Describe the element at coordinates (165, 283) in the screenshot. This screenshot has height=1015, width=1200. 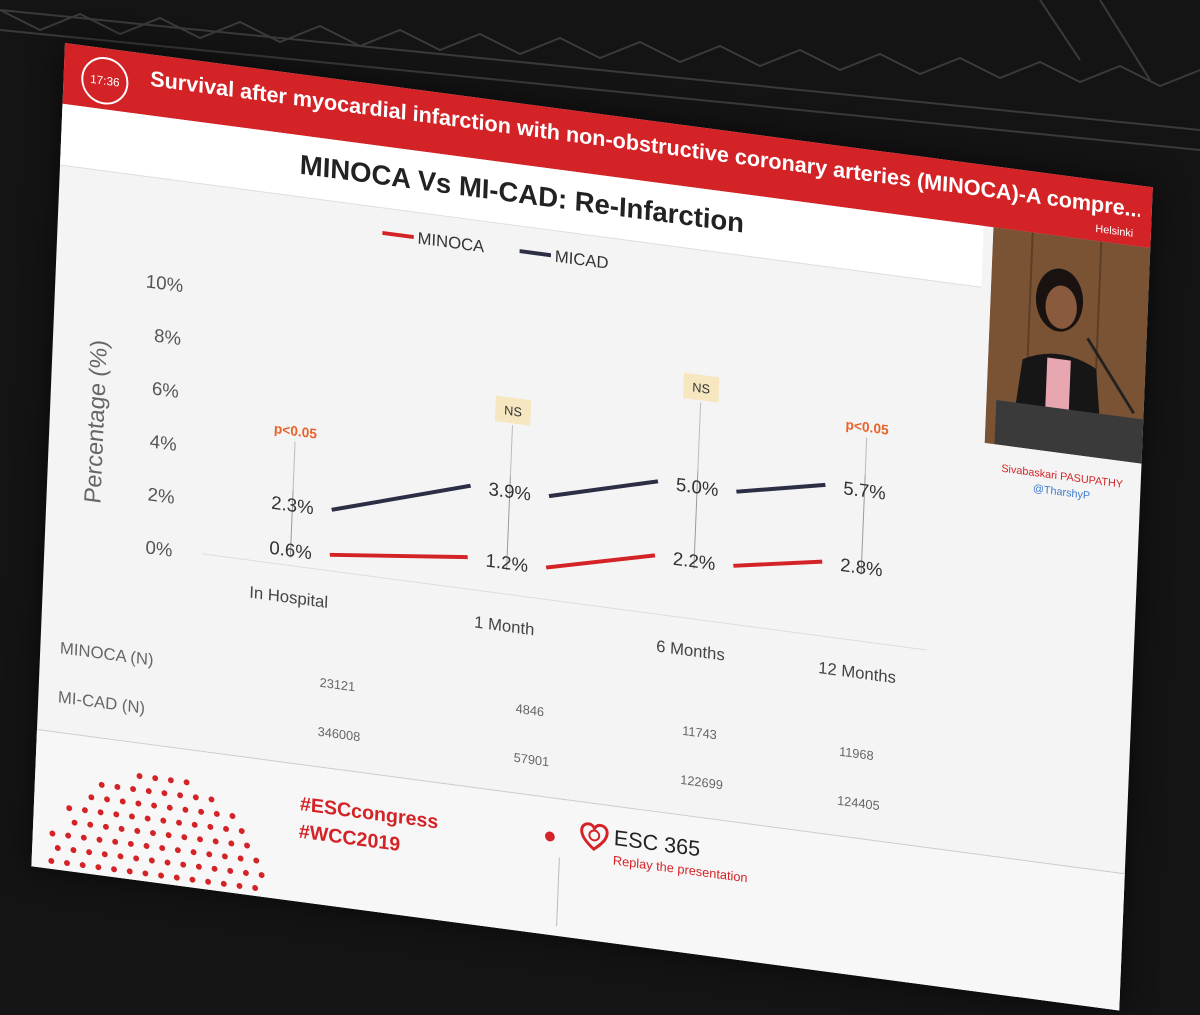
I see `y-tick-label: 10%` at that location.